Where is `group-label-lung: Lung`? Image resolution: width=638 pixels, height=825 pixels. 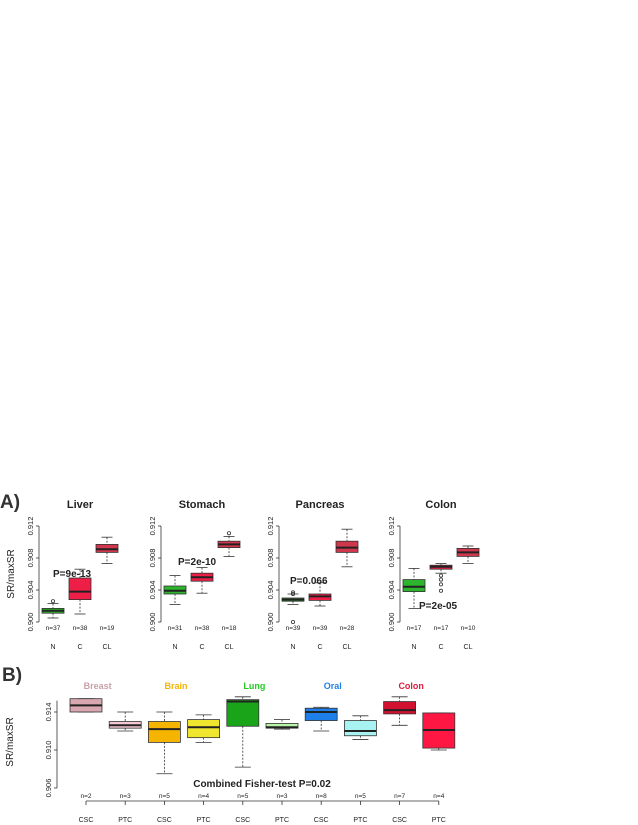
group-label-lung: Lung is located at coordinates (254, 686).